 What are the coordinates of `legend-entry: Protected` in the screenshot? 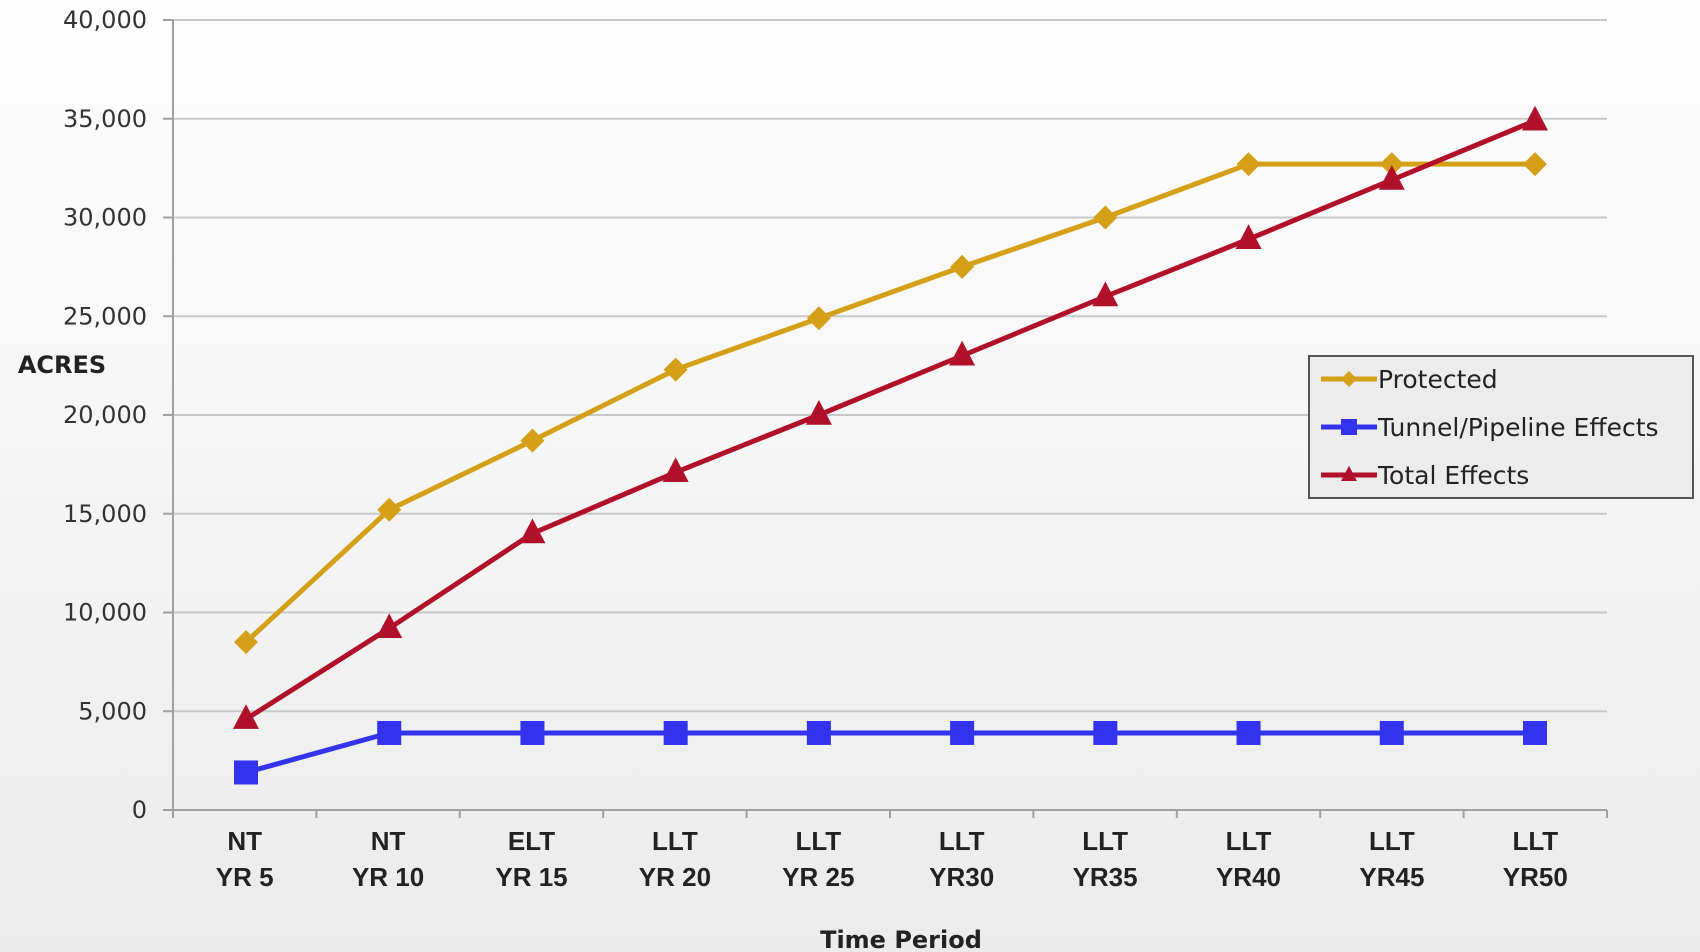 It's located at (1438, 379).